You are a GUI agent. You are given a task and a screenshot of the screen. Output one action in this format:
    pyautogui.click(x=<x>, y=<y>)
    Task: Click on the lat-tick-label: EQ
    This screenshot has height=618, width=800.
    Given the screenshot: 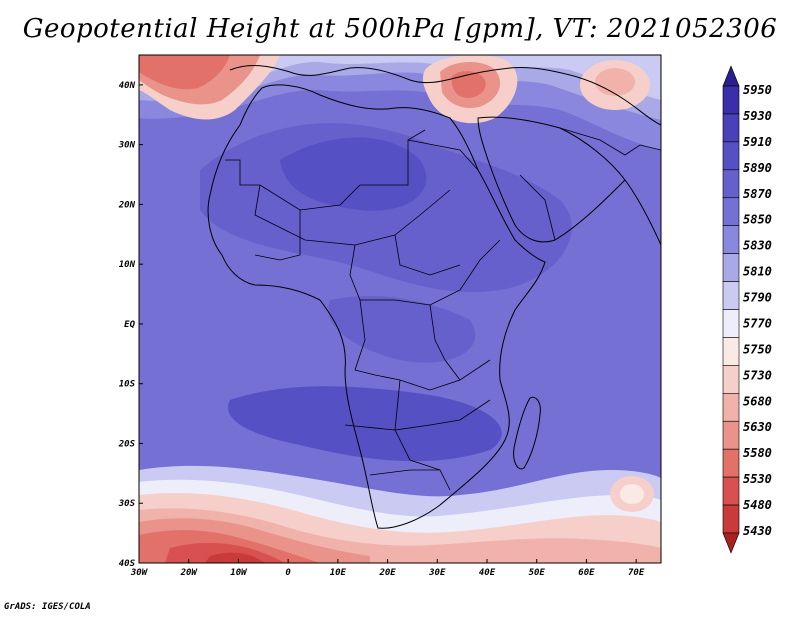 What is the action you would take?
    pyautogui.click(x=129, y=325)
    